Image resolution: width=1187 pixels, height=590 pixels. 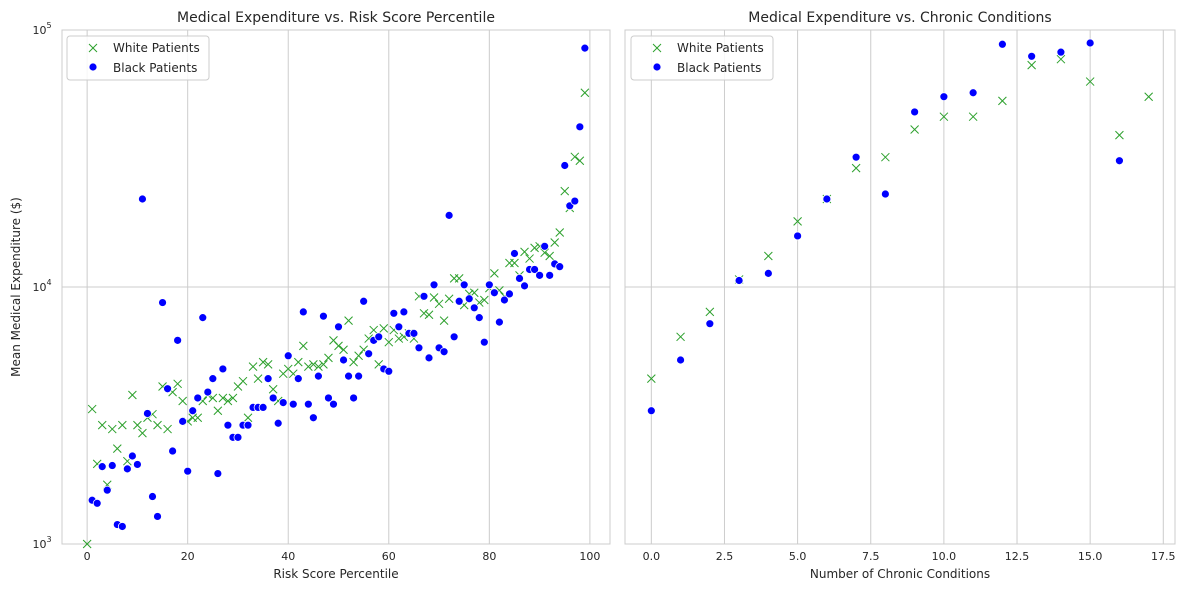 I want to click on x-tick-label: 60, so click(x=389, y=556).